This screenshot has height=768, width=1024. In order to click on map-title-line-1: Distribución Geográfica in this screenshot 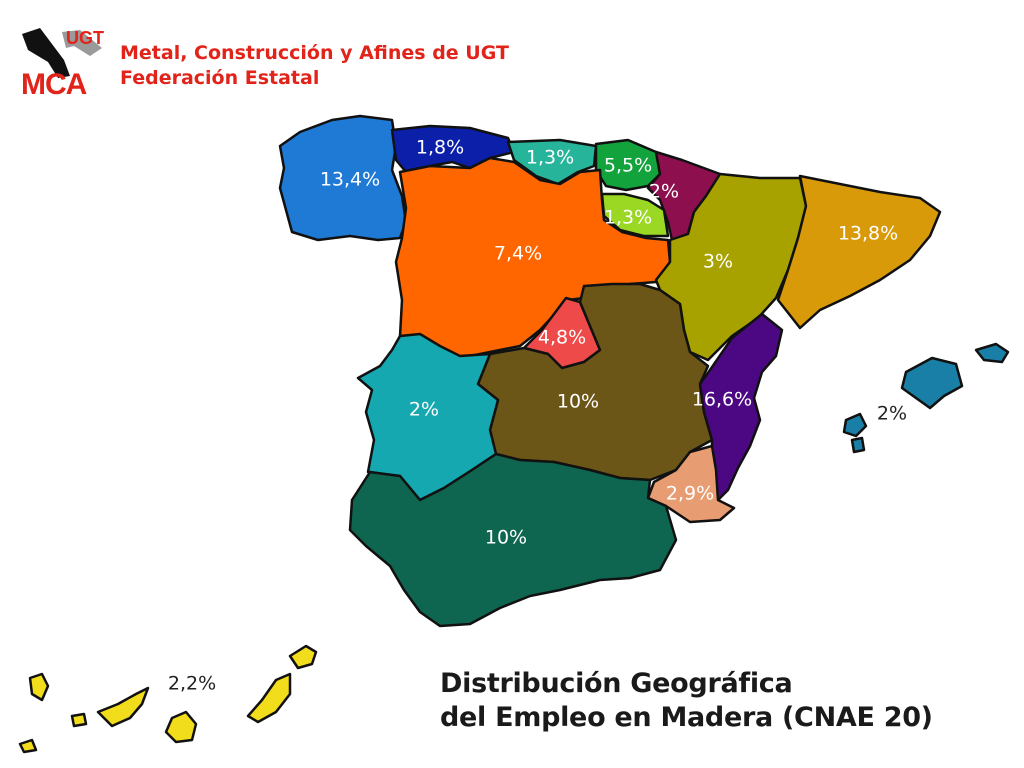, I will do `click(616, 683)`.